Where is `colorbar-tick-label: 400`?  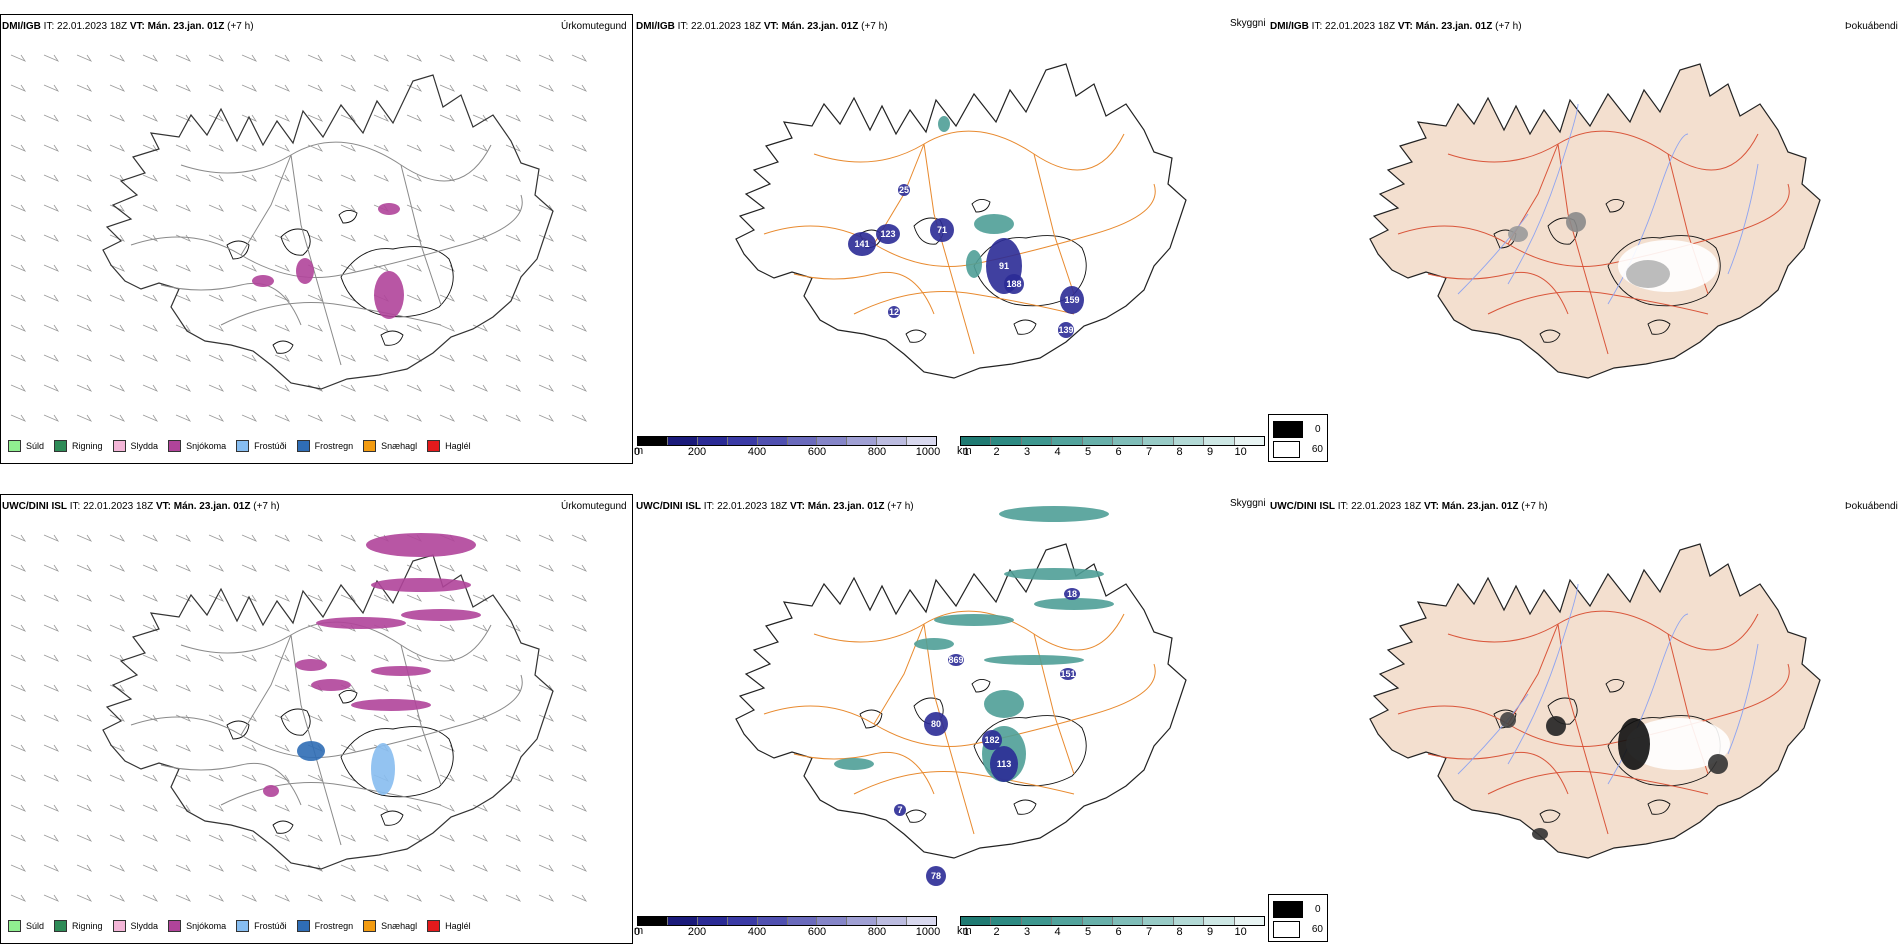 colorbar-tick-label: 400 is located at coordinates (757, 452).